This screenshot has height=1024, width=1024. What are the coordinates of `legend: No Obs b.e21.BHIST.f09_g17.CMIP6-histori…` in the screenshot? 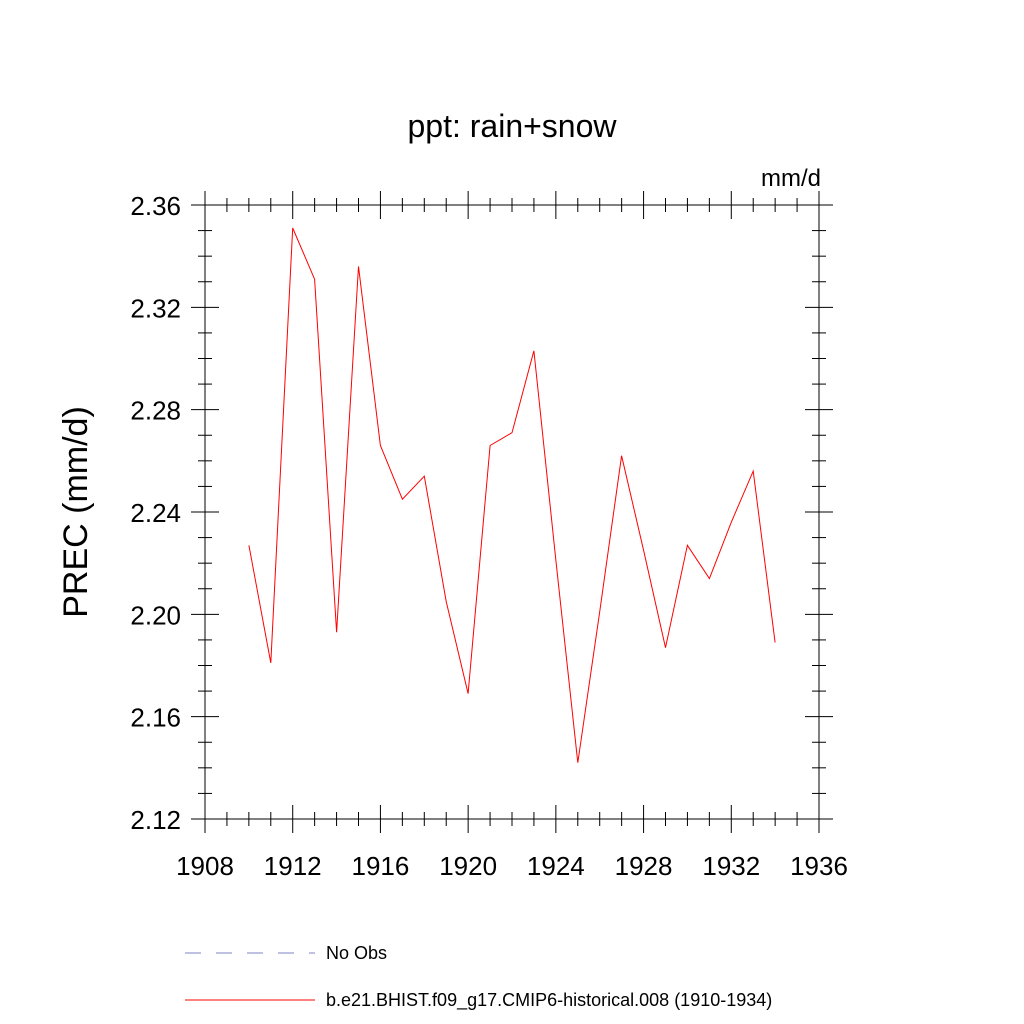 It's located at (478, 977).